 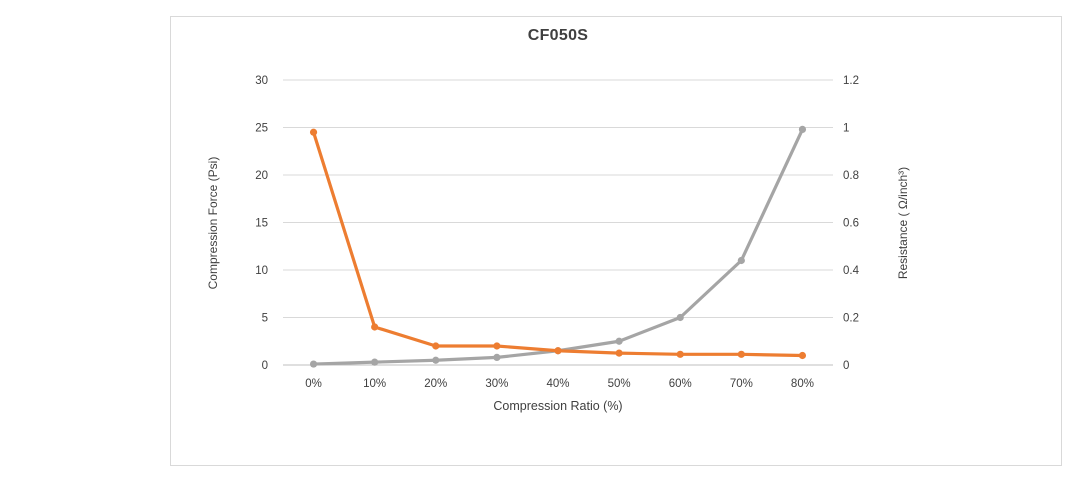 What do you see at coordinates (261, 81) in the screenshot?
I see `left-axis-tick-label: 30` at bounding box center [261, 81].